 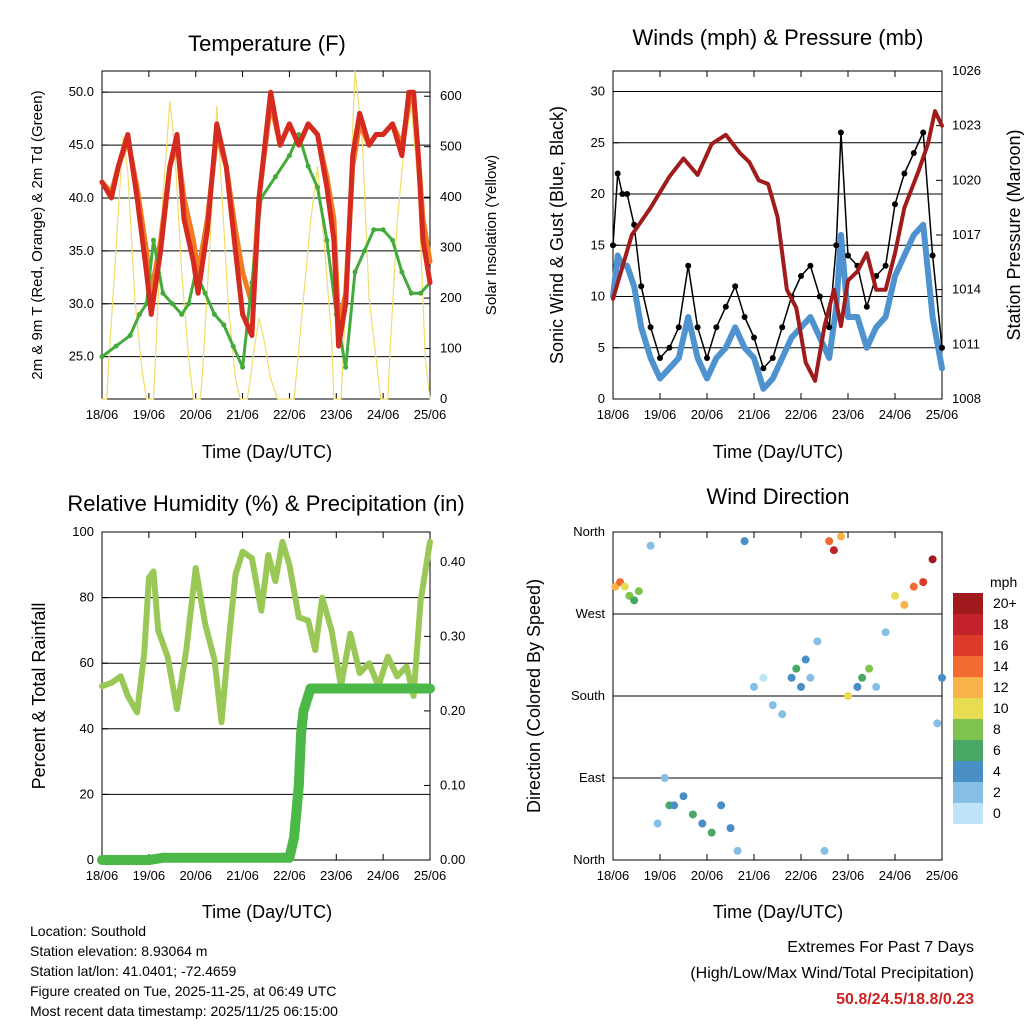 What do you see at coordinates (81, 250) in the screenshot?
I see `y-tick-label: 35.0` at bounding box center [81, 250].